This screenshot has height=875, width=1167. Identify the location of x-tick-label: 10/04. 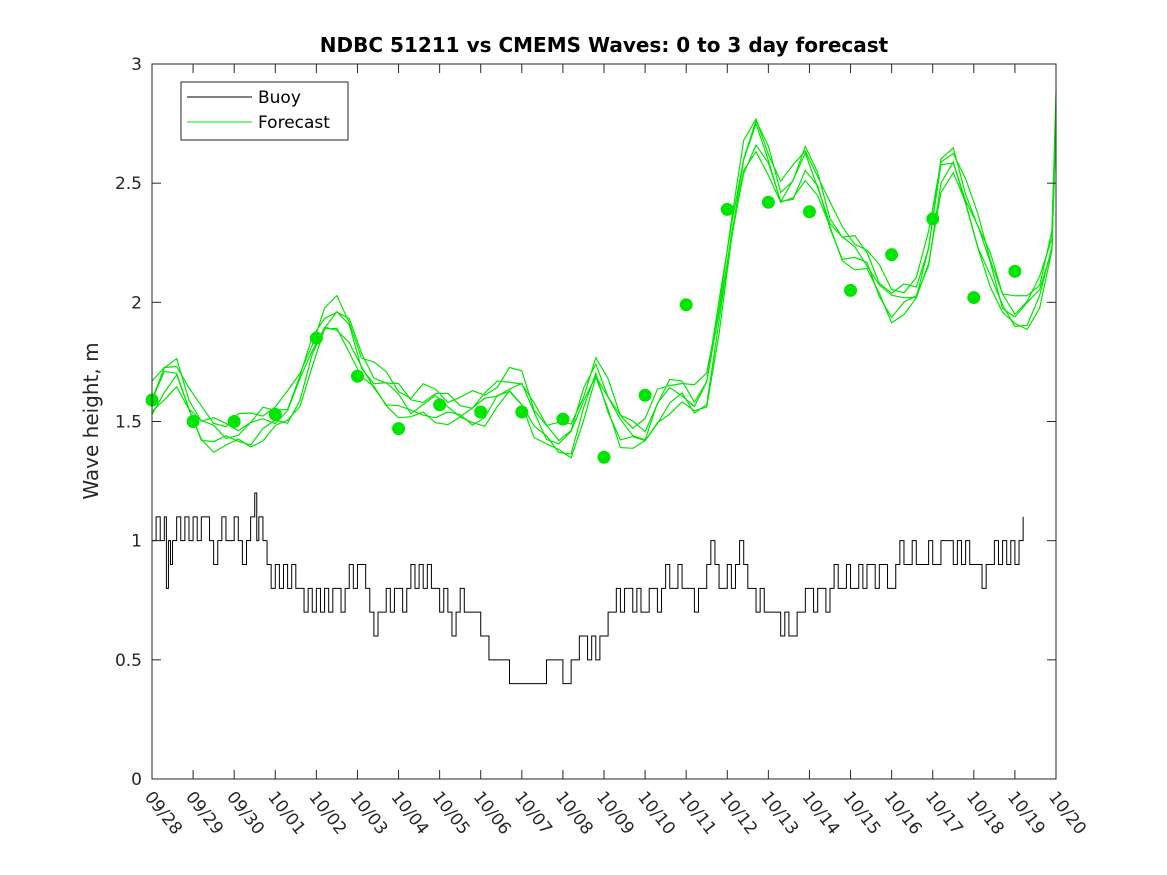
(410, 813).